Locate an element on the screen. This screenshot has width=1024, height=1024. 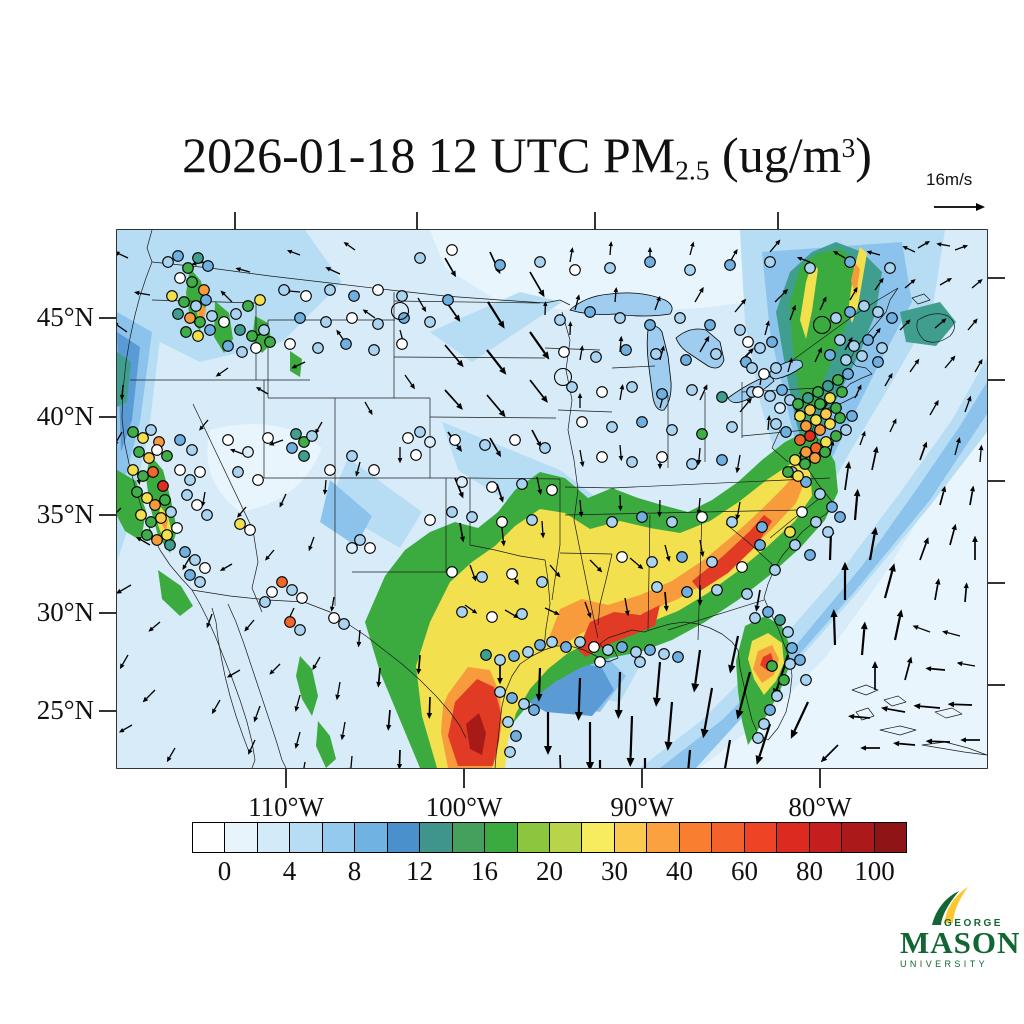
lat-label: 35°N is located at coordinates (65, 514).